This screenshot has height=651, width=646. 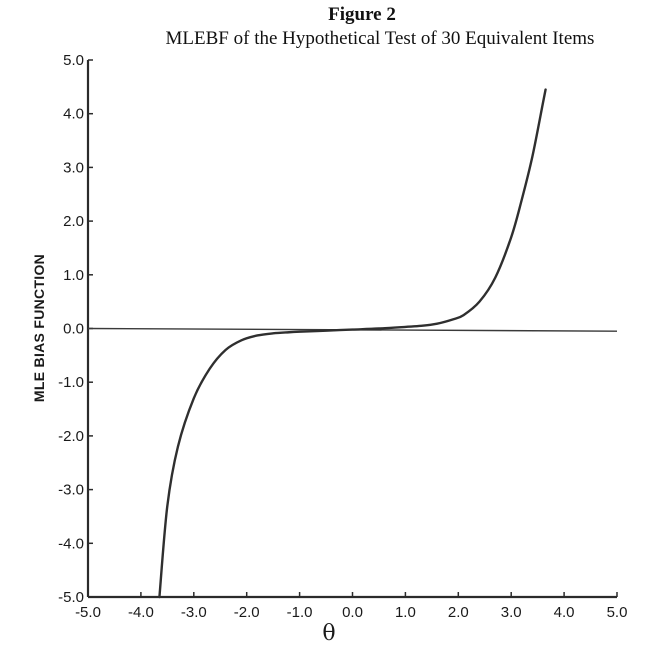 I want to click on x-tick-label: 2.0, so click(x=458, y=612).